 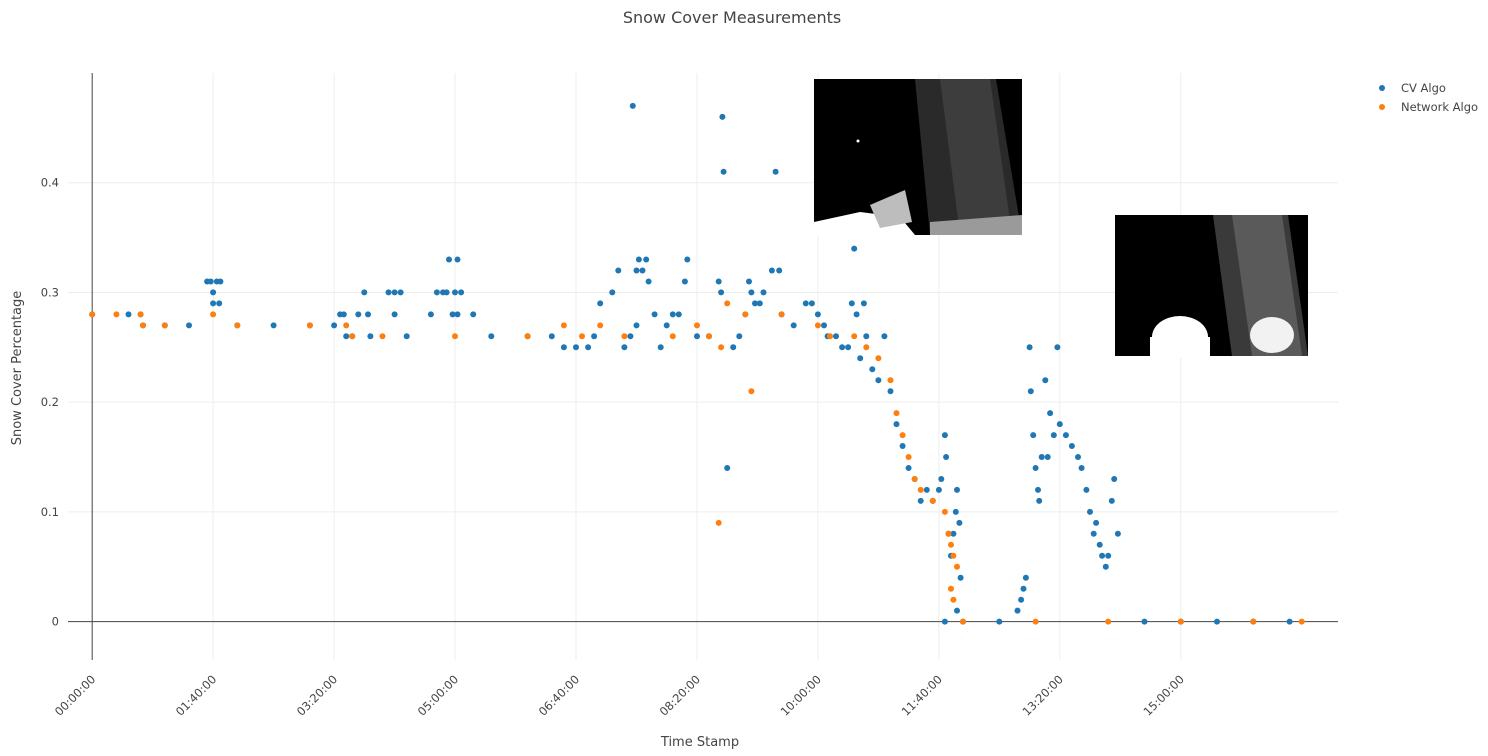 What do you see at coordinates (1412, 88) in the screenshot?
I see `legend-item-cv-algo: CV Algo` at bounding box center [1412, 88].